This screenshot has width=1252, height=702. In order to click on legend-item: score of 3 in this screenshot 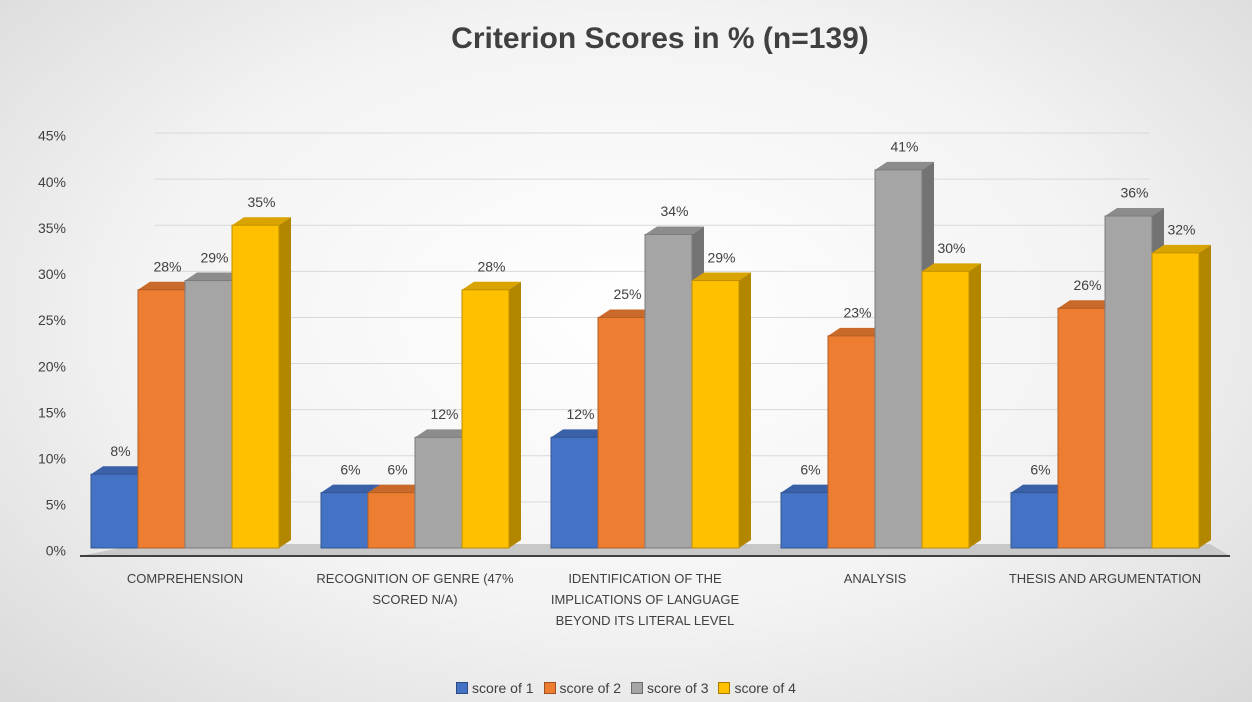, I will do `click(669, 688)`.